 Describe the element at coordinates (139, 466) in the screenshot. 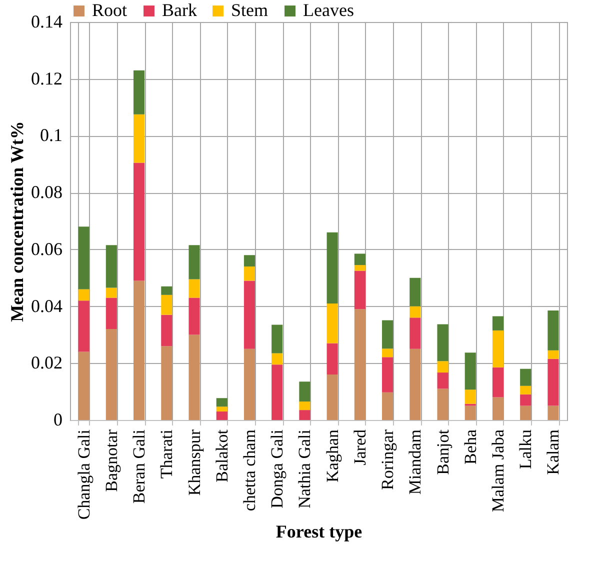

I see `x-tick-label: Beran Gali` at that location.